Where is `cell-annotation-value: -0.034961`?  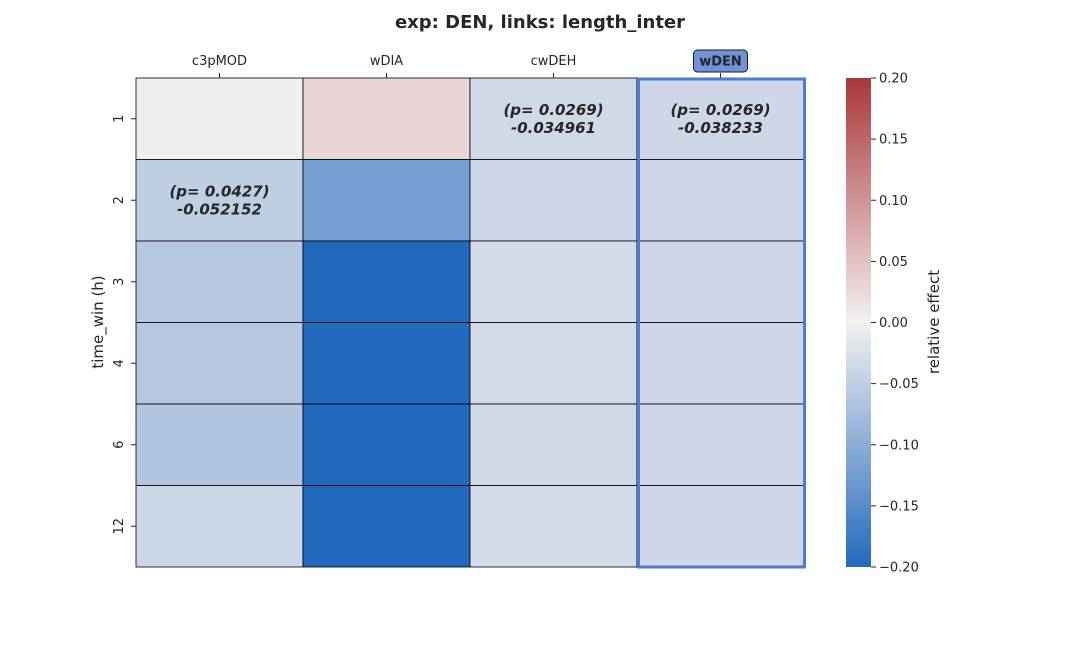
cell-annotation-value: -0.034961 is located at coordinates (553, 128).